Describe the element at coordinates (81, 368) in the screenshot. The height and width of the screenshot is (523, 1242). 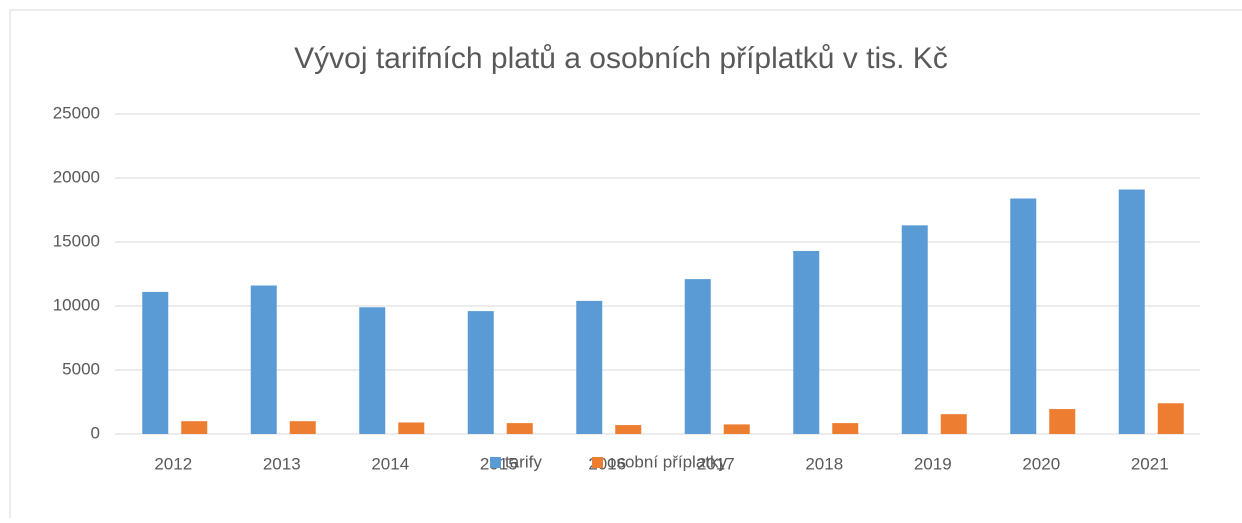
I see `y-tick-label: 5000` at that location.